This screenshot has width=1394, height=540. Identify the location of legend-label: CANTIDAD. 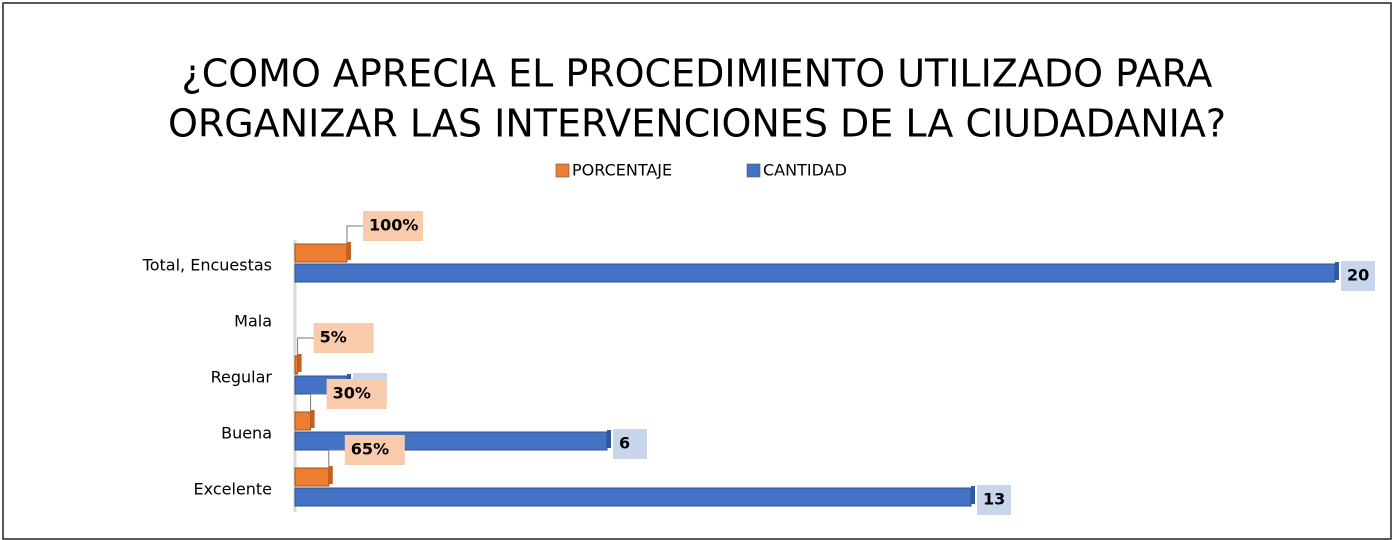
(805, 170).